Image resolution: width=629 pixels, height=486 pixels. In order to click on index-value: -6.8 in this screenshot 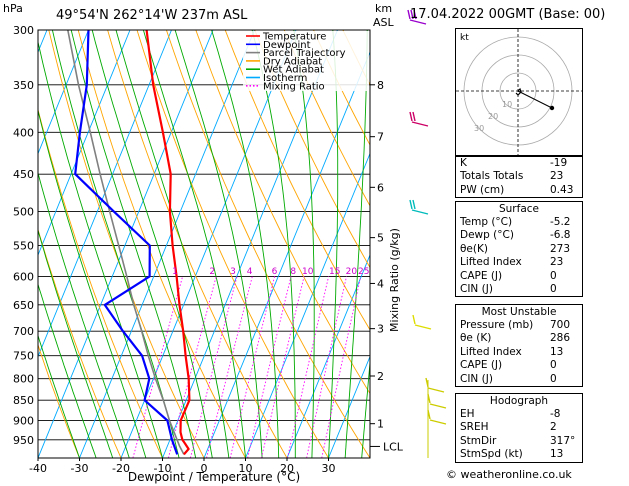, I will do `click(560, 235)`.